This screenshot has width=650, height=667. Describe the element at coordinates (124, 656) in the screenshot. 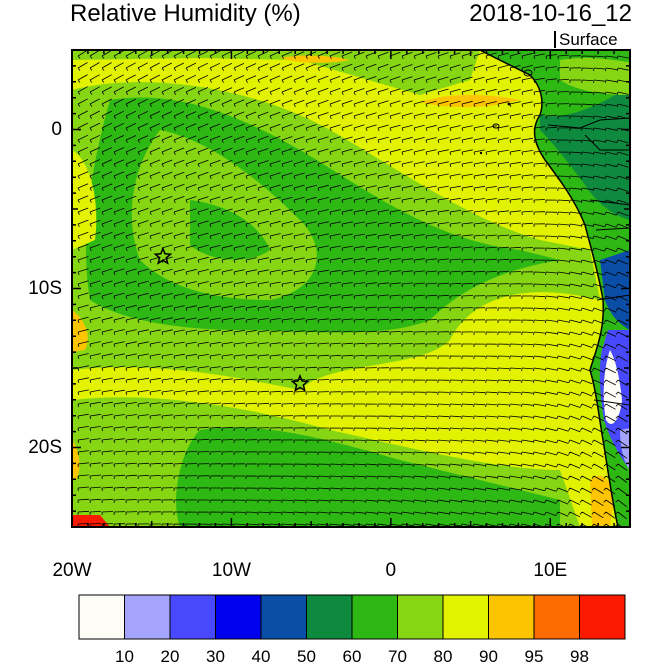

I see `colorbar-label: 10` at that location.